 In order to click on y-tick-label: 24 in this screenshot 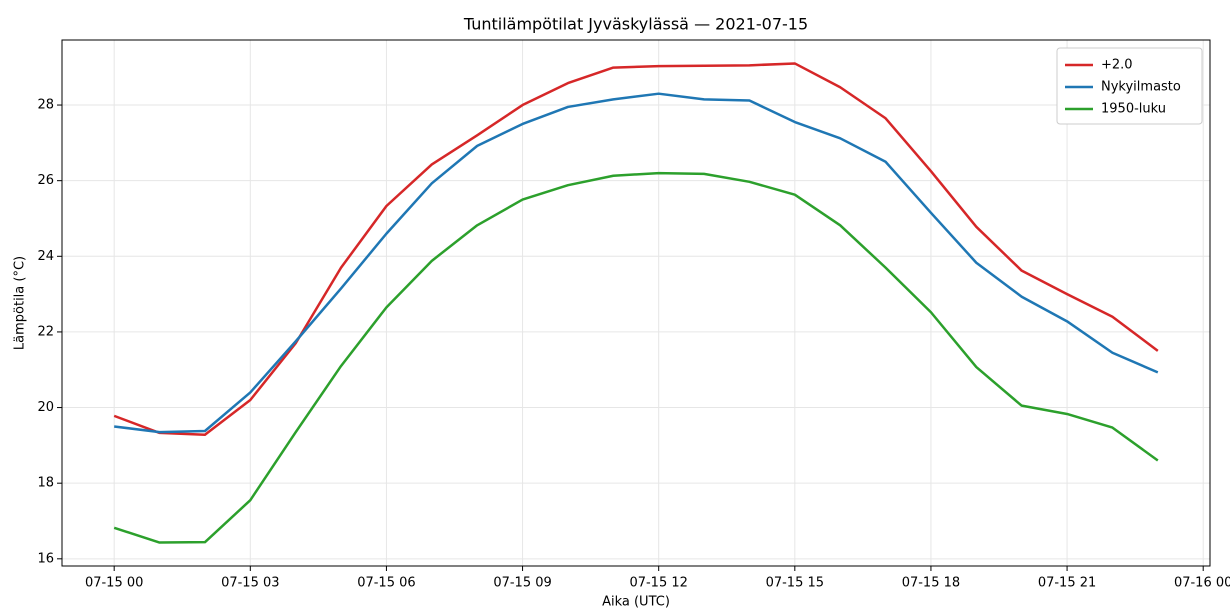, I will do `click(45, 256)`.